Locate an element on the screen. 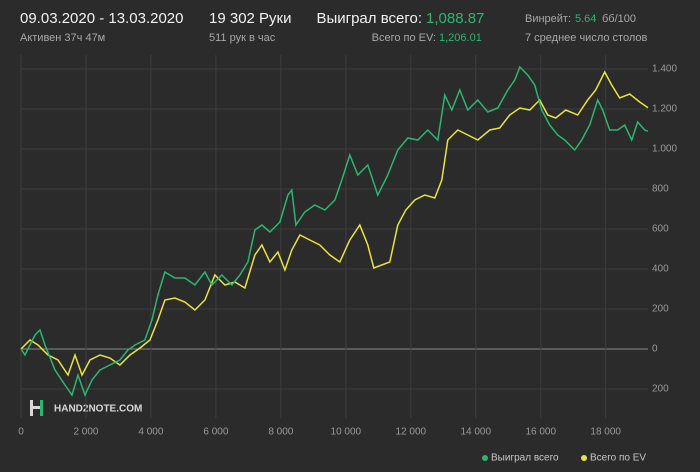  x-tick-label: 8 000 is located at coordinates (280, 432).